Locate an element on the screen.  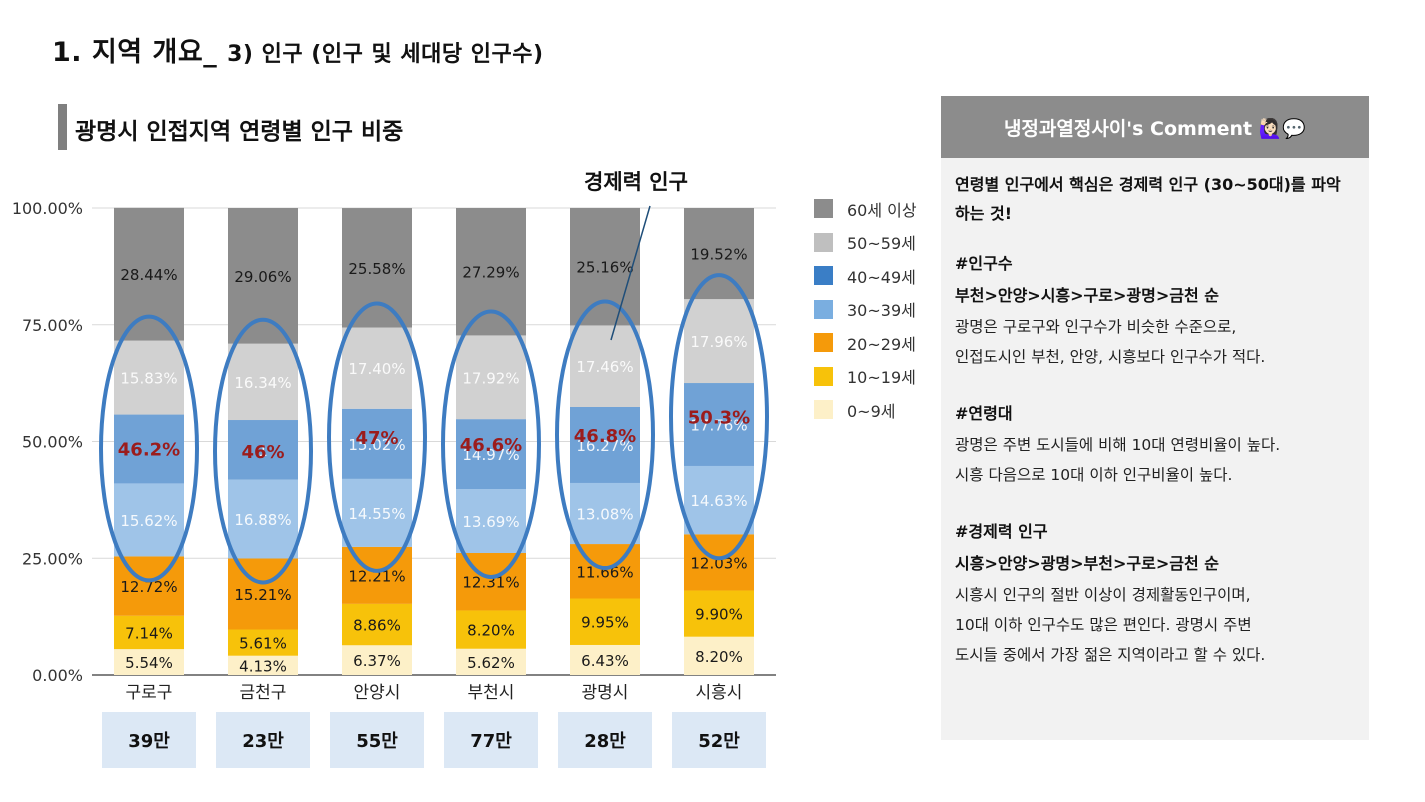
data-label: 27.29% is located at coordinates (490, 273).